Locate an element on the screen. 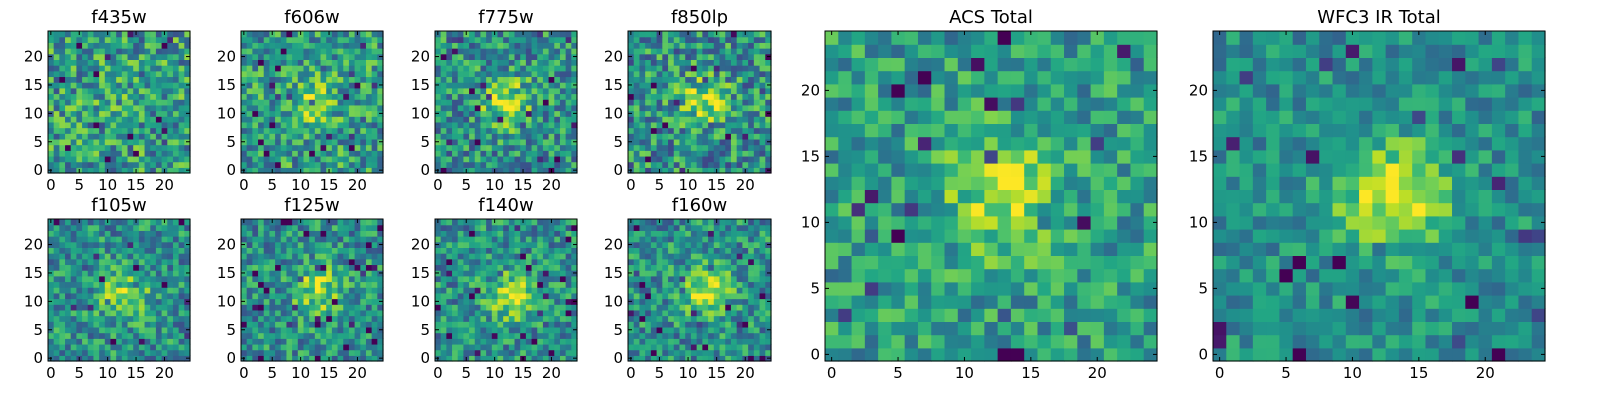 The width and height of the screenshot is (1600, 400). y-tick-label: 20 is located at coordinates (613, 57).